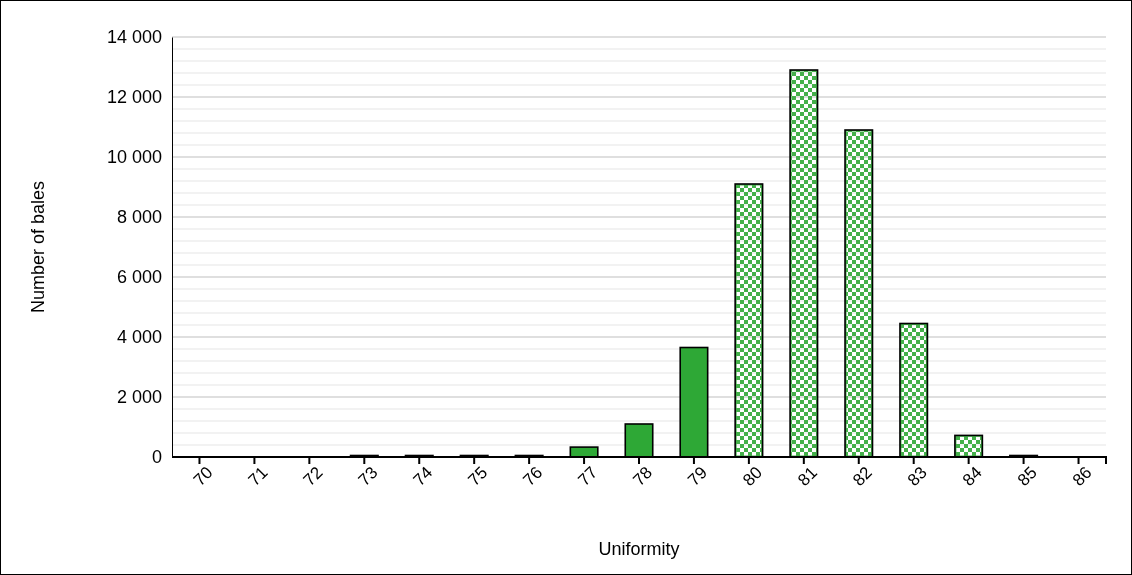  What do you see at coordinates (139, 337) in the screenshot?
I see `y-tick-label: 4 000` at bounding box center [139, 337].